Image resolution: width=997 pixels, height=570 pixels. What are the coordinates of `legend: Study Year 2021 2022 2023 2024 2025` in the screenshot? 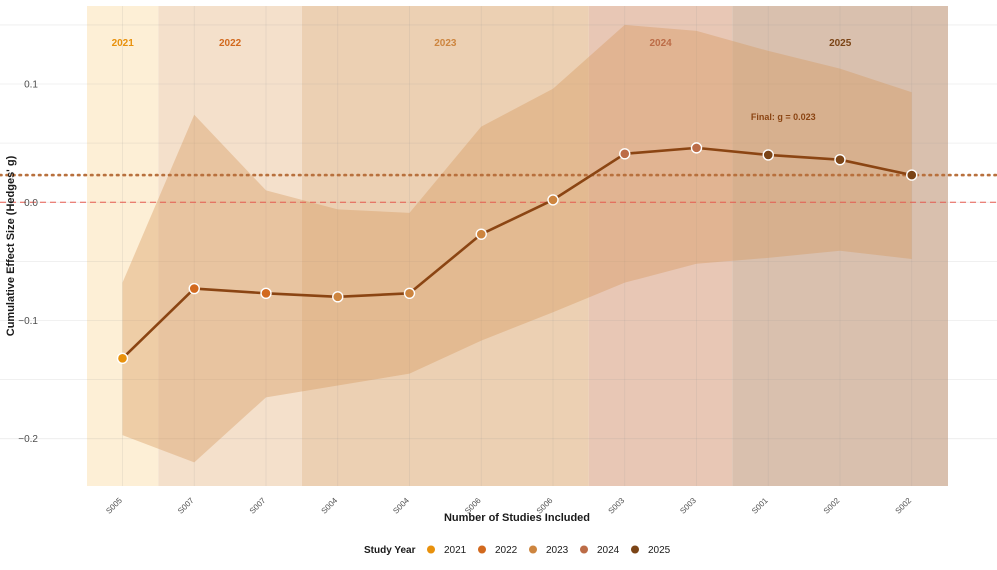 It's located at (517, 550).